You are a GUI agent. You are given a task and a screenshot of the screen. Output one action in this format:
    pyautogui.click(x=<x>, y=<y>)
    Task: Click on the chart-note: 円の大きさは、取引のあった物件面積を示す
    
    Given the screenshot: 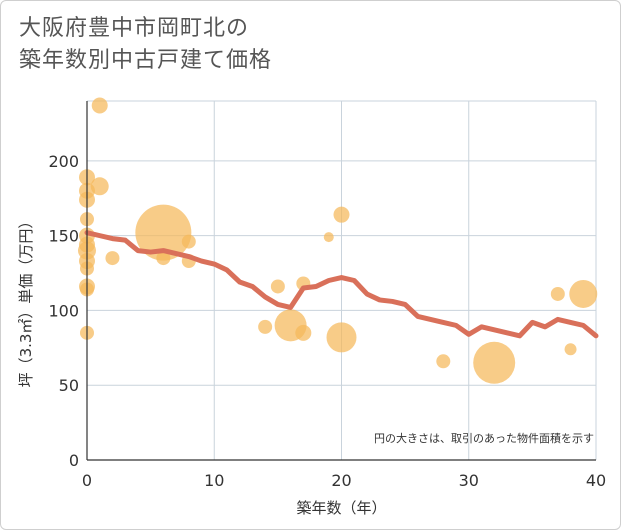 What is the action you would take?
    pyautogui.click(x=484, y=438)
    